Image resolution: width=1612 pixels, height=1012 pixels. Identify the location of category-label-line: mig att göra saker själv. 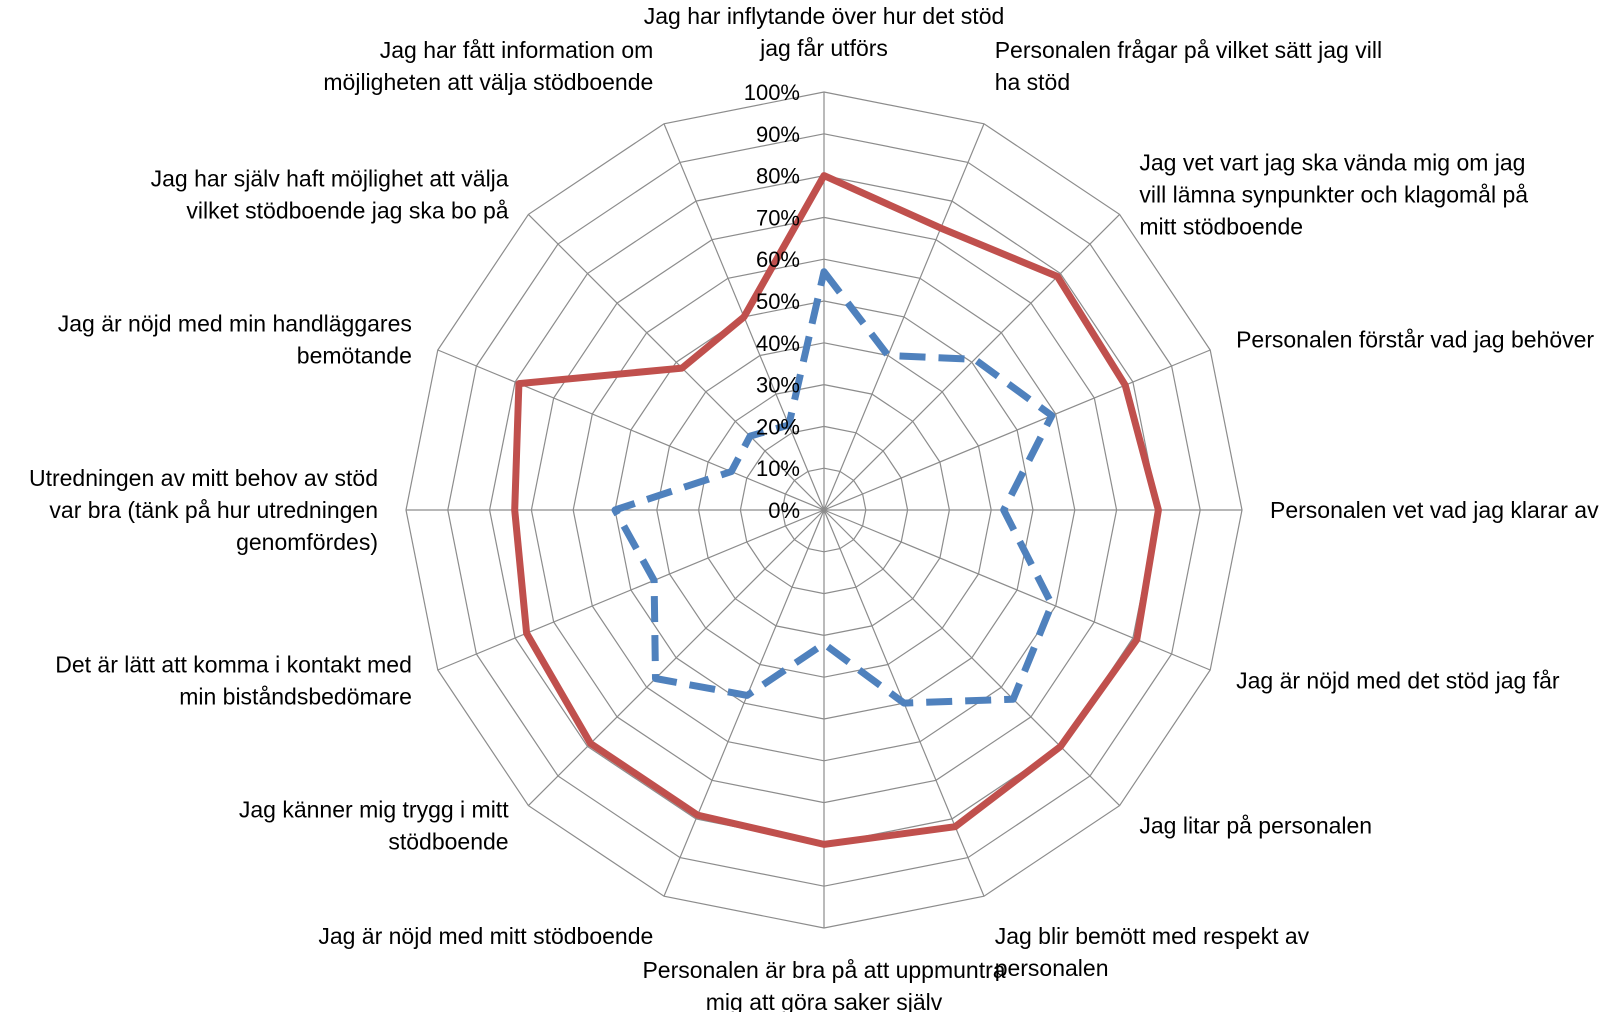
(824, 1000).